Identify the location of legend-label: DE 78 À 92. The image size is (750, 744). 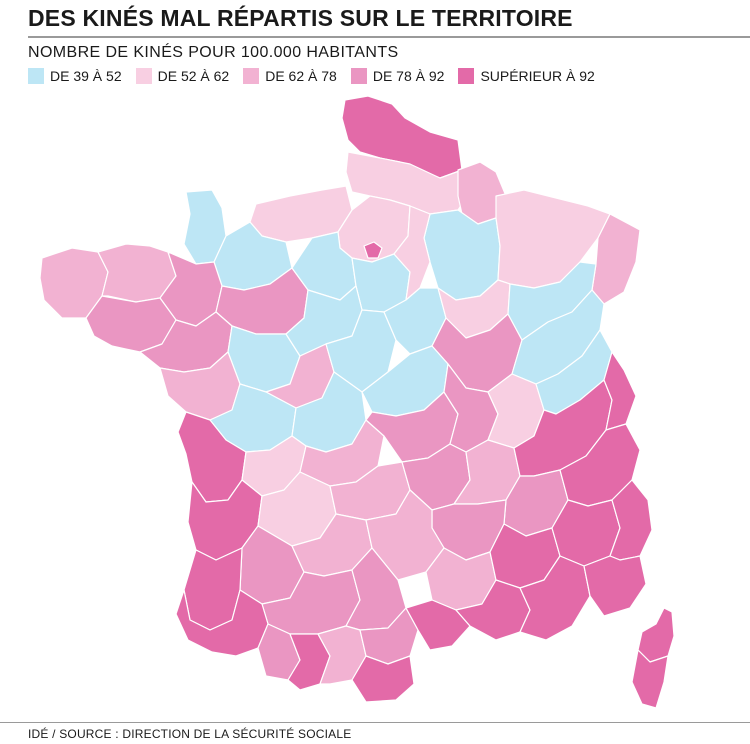
(408, 76).